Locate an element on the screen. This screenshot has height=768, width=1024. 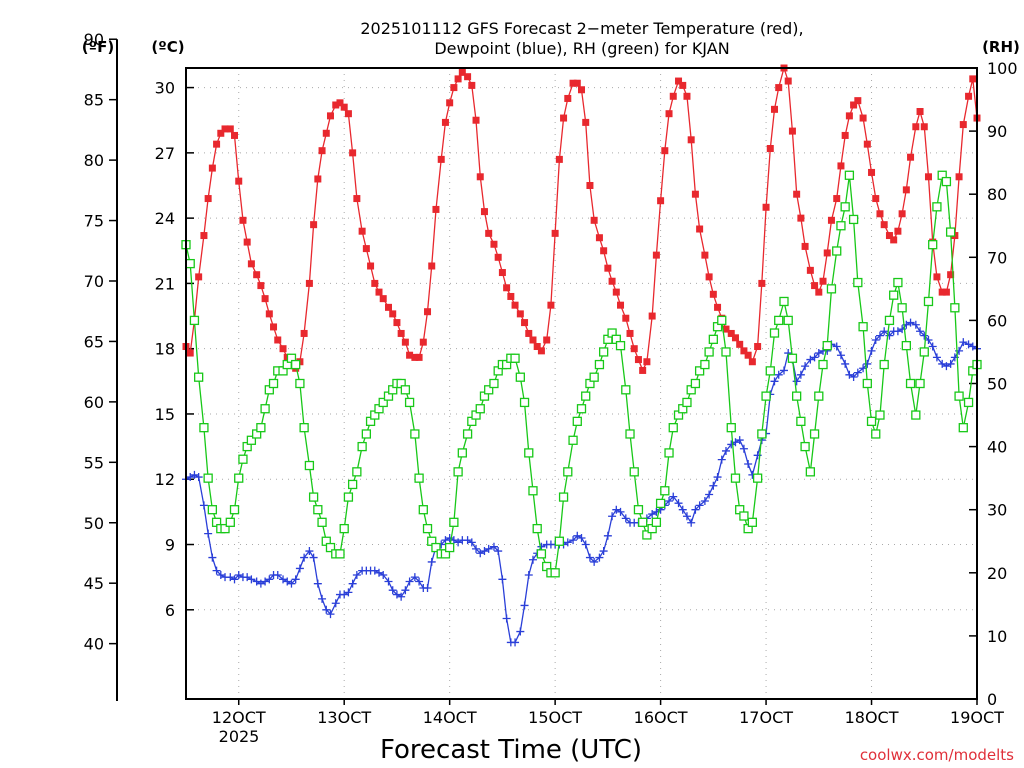
celsius-tick-label: 12 is located at coordinates (165, 479).